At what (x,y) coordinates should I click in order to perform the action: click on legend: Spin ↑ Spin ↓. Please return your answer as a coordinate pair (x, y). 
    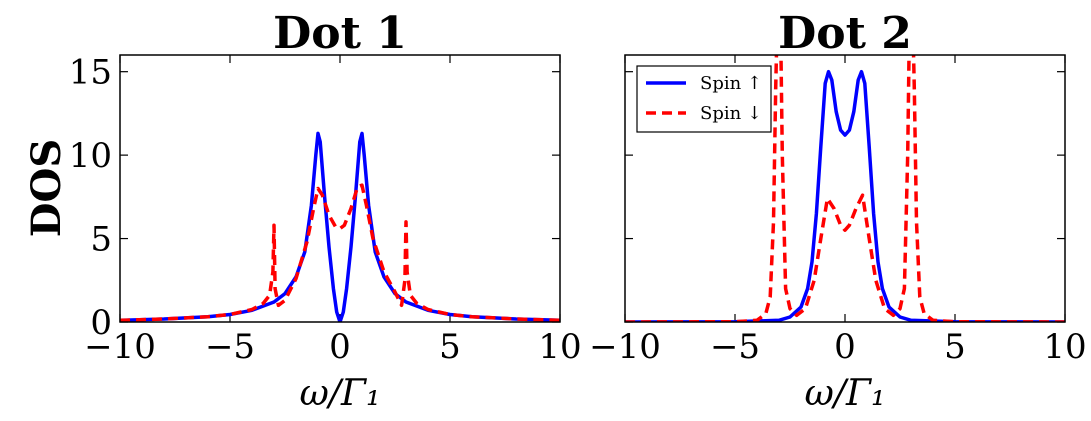
    Looking at the image, I should click on (704, 99).